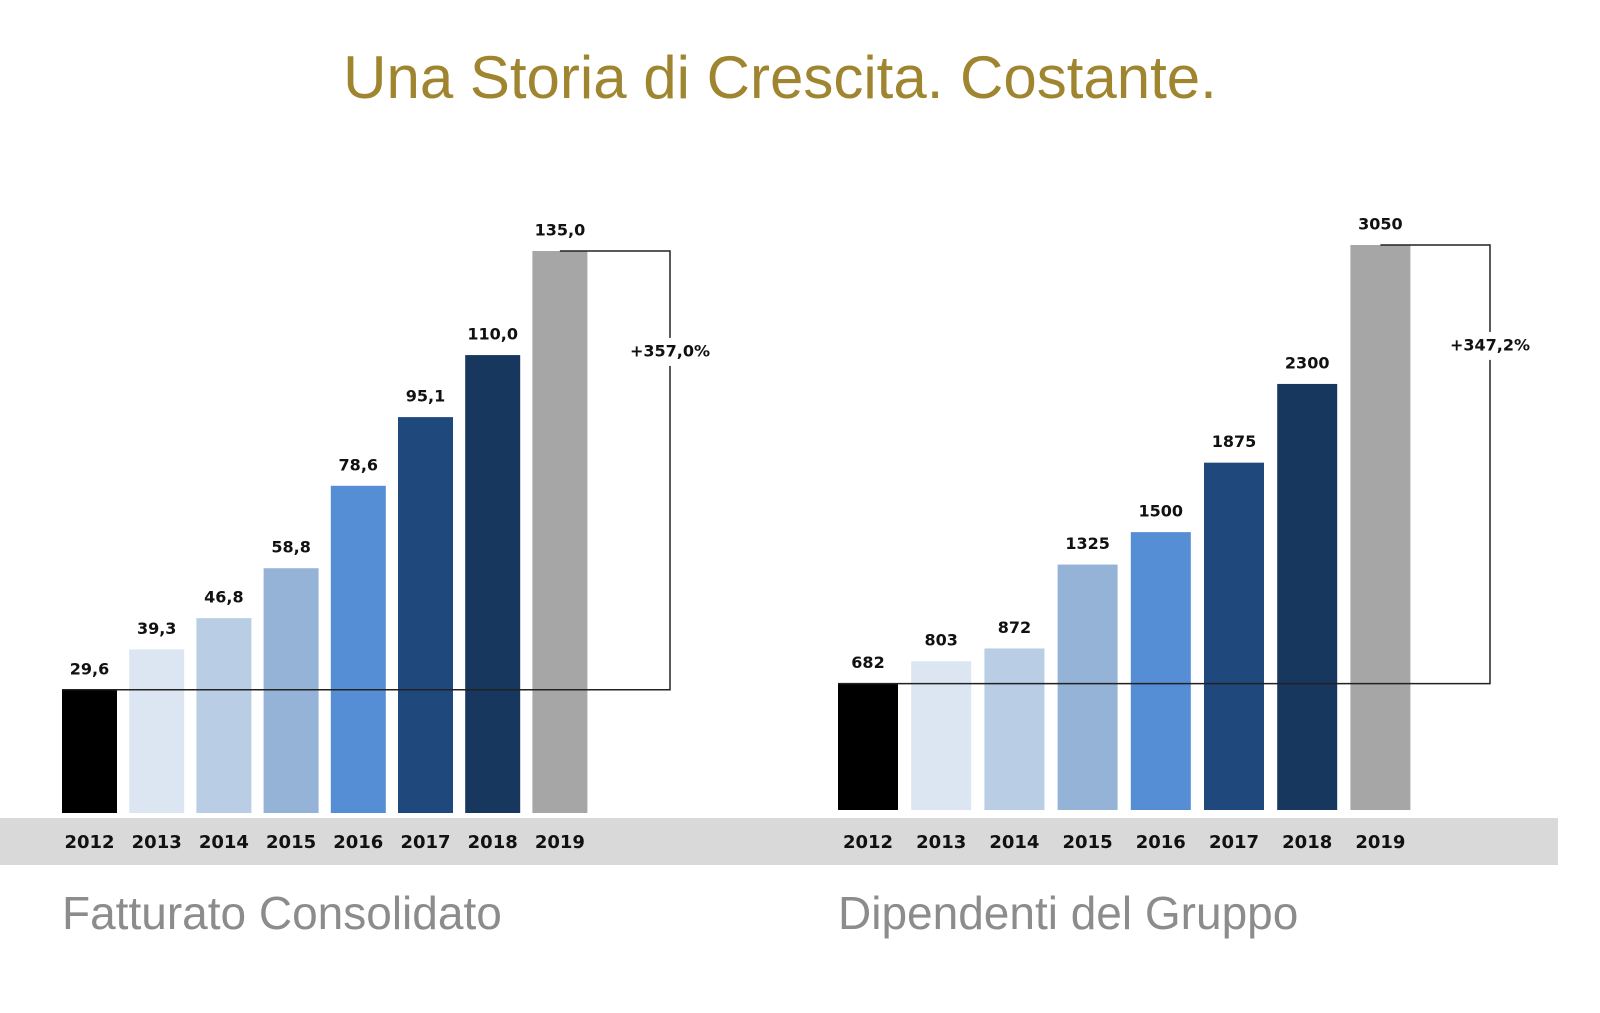 The image size is (1600, 1013). What do you see at coordinates (282, 913) in the screenshot?
I see `chart-title: Fatturato Consolidato` at bounding box center [282, 913].